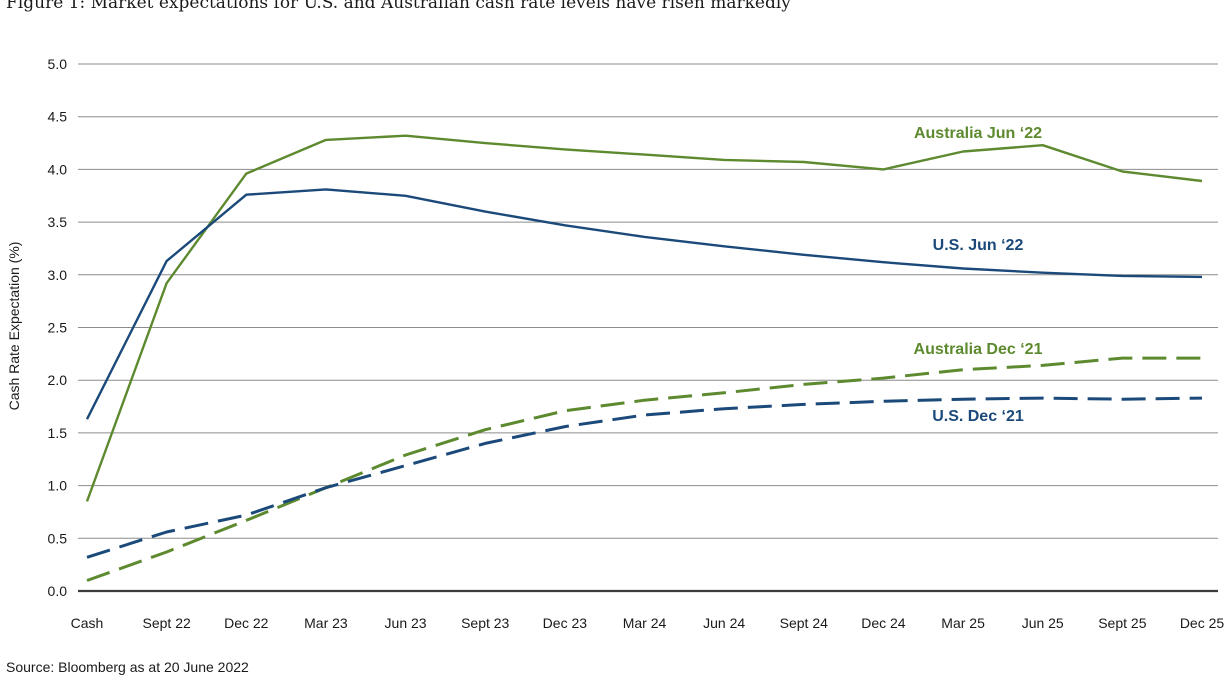 This screenshot has height=690, width=1226. I want to click on y-tick-label: 4.0, so click(58, 169).